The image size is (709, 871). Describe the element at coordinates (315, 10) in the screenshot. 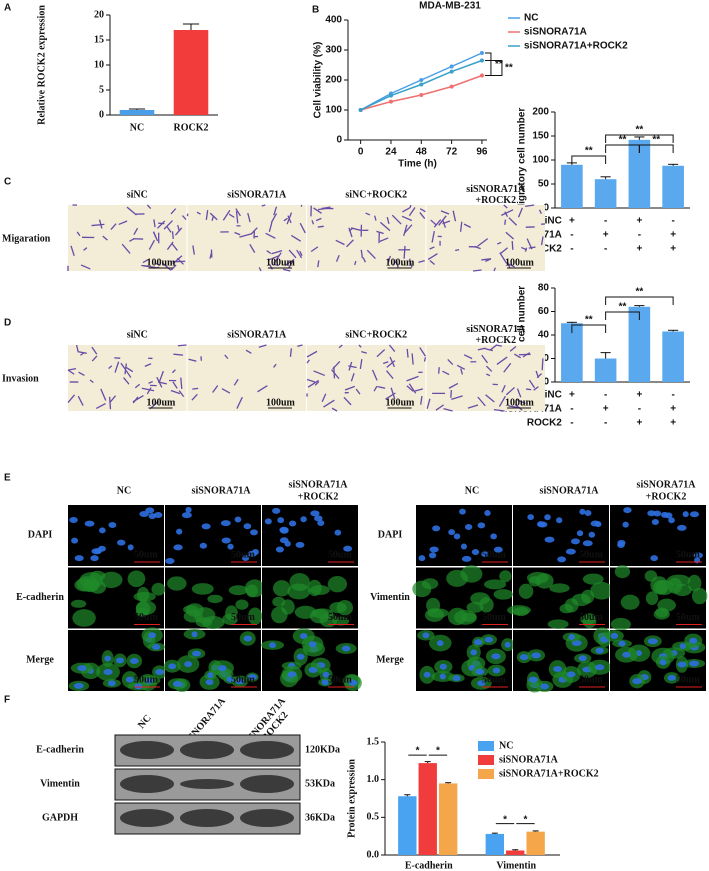

I see `panel-letter: B` at that location.